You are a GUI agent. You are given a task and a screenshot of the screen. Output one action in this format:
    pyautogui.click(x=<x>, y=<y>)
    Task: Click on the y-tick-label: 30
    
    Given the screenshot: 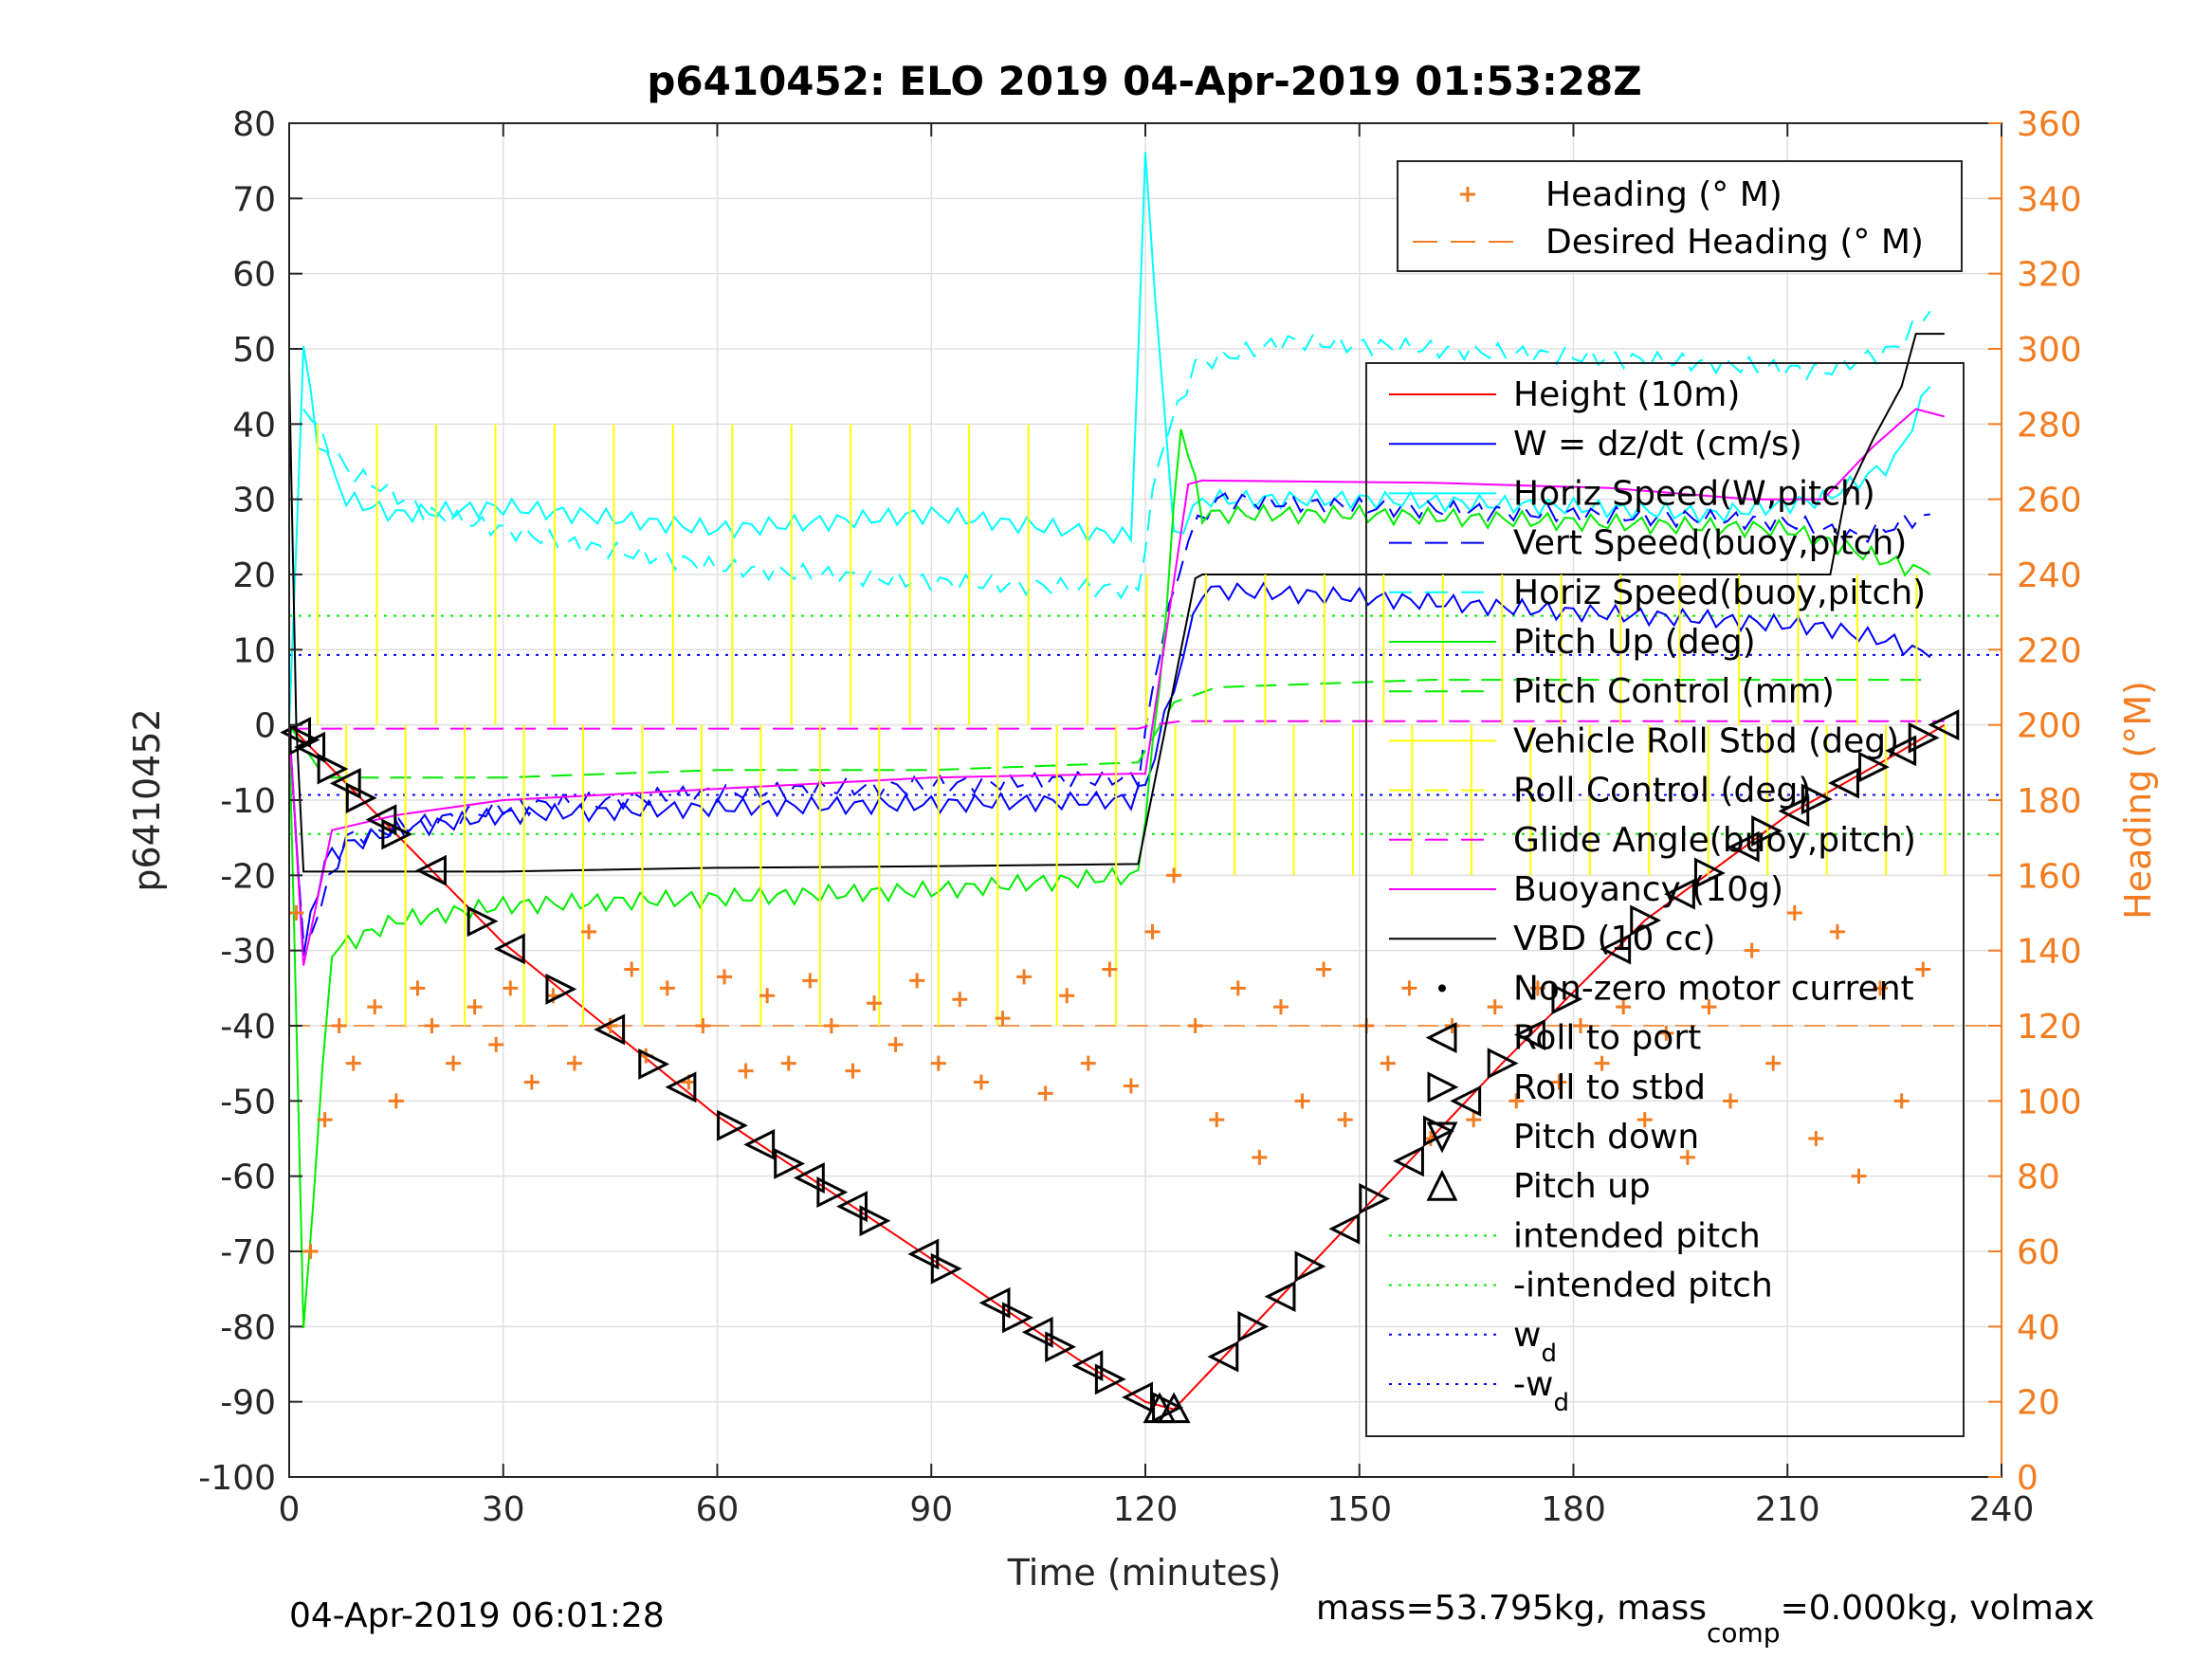 What is the action you would take?
    pyautogui.click(x=254, y=501)
    